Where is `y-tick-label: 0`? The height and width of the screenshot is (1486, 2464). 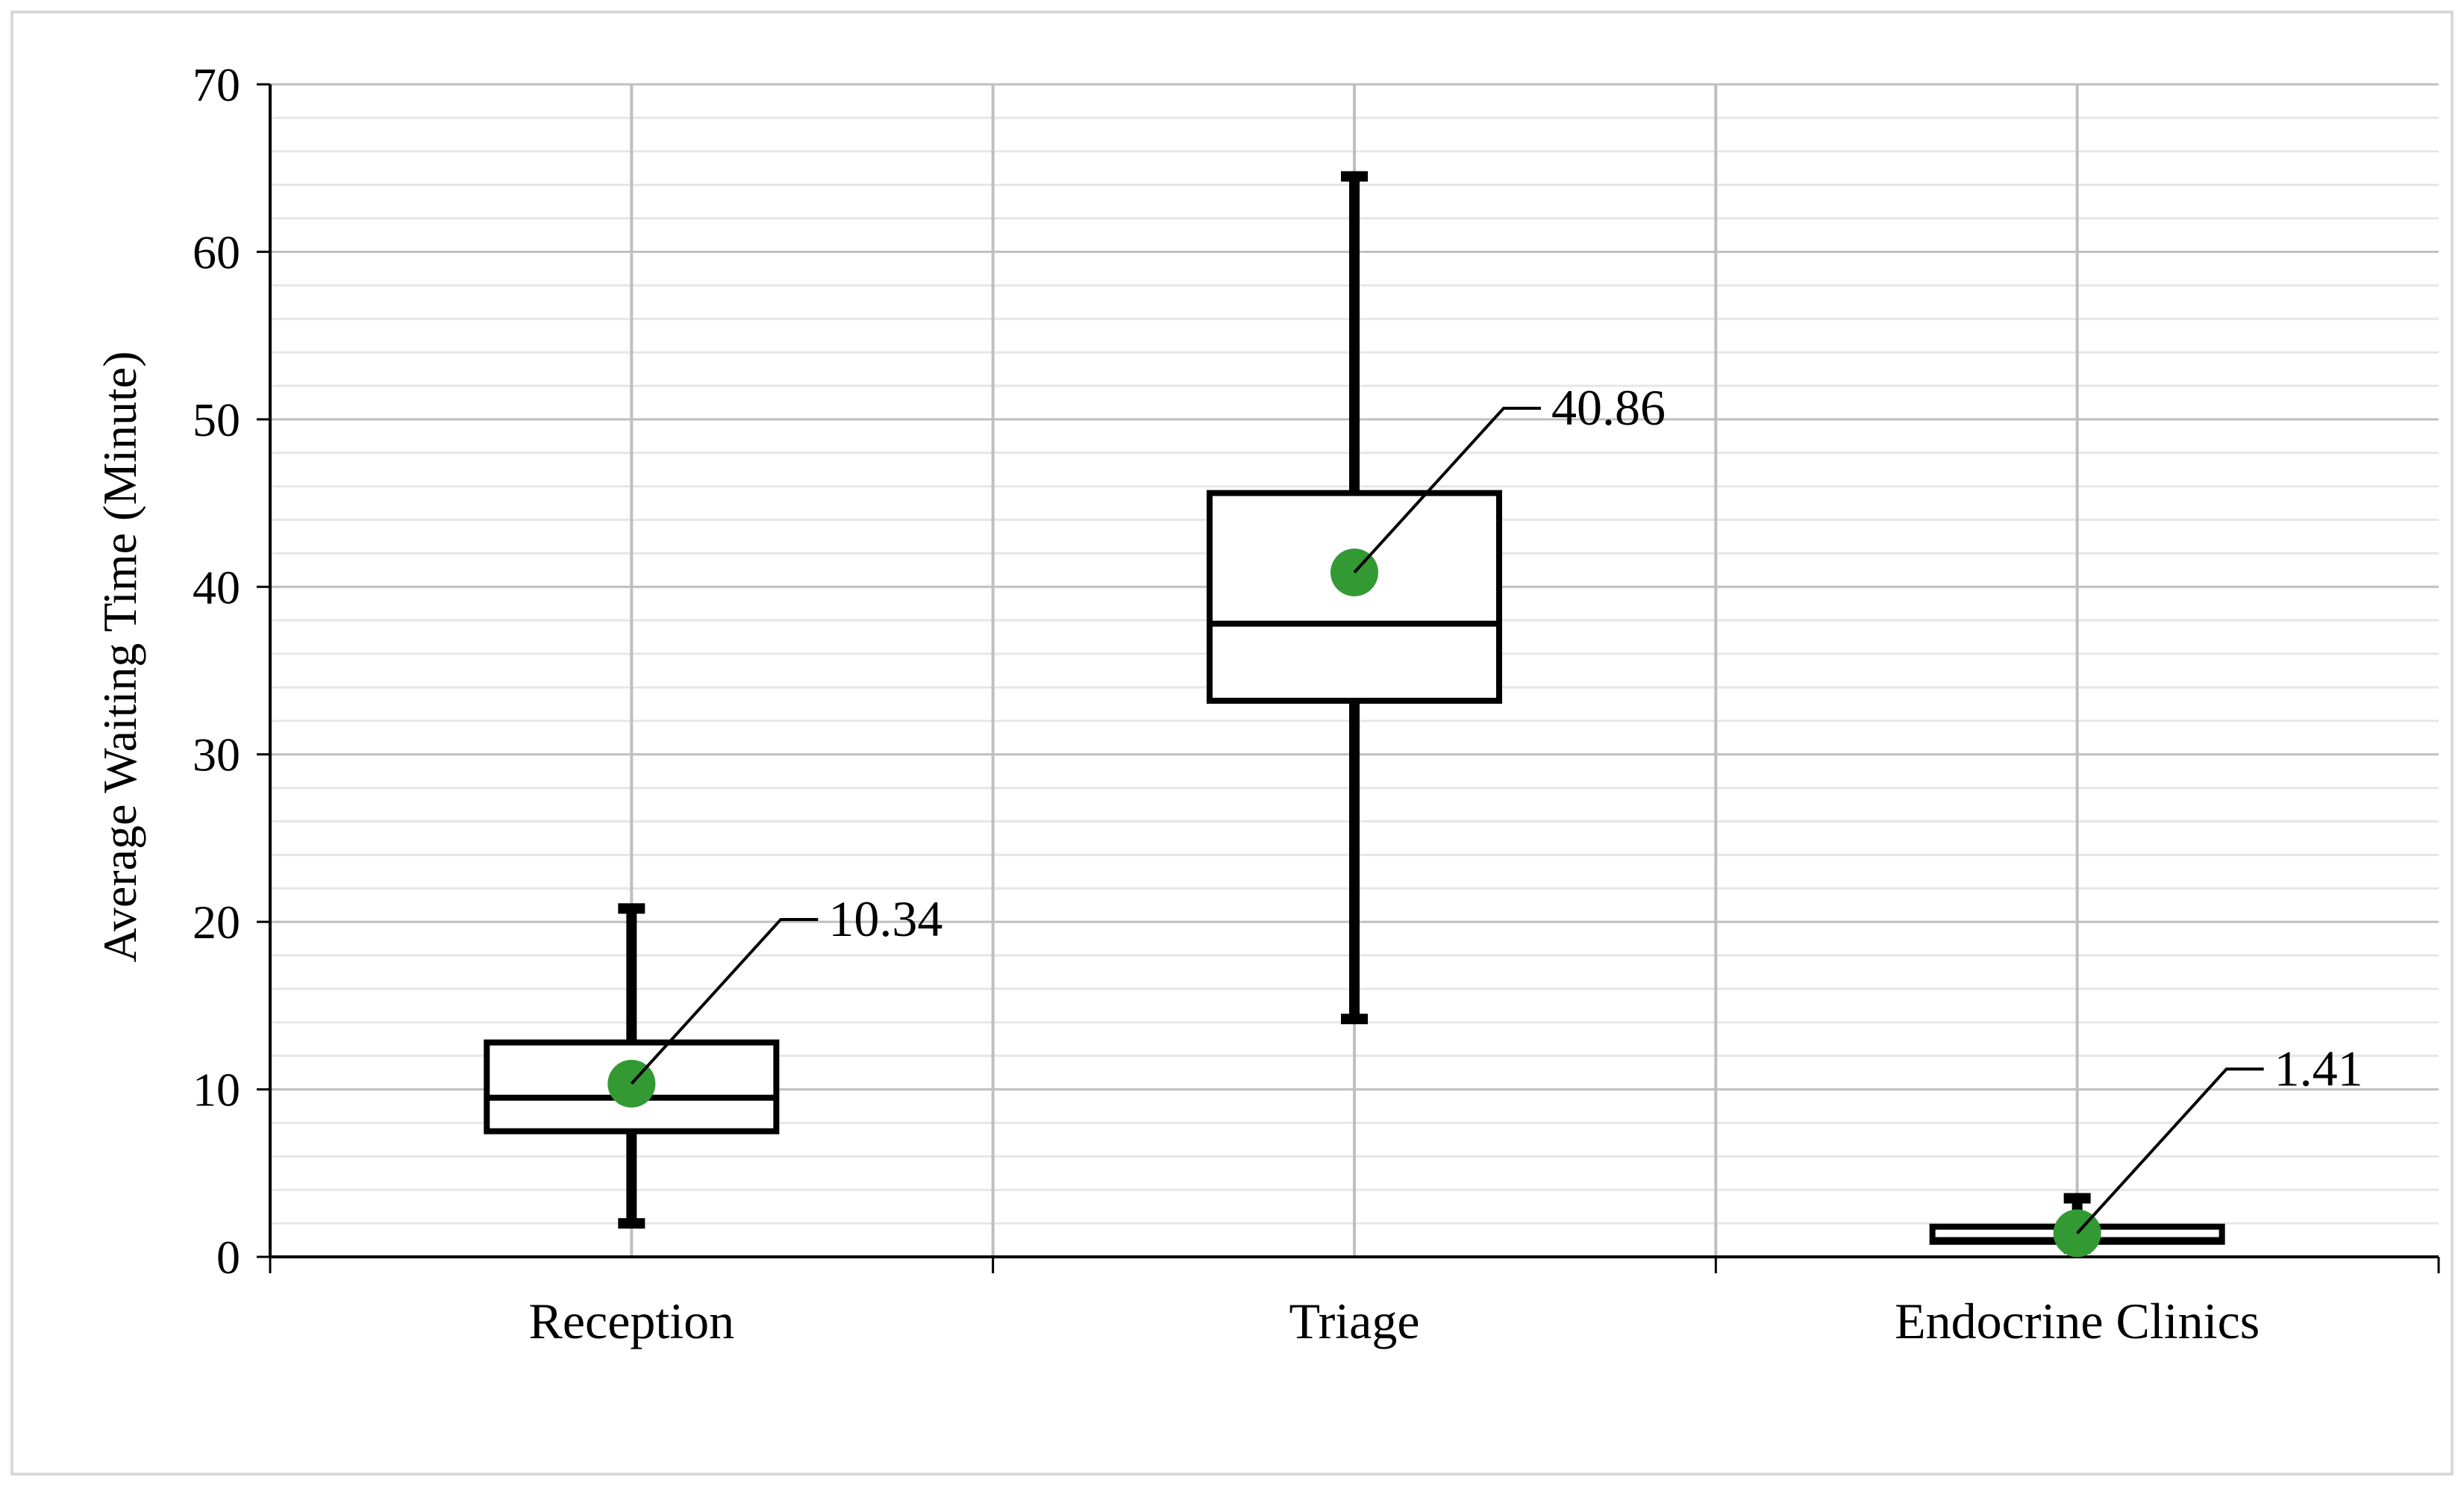 y-tick-label: 0 is located at coordinates (228, 1258).